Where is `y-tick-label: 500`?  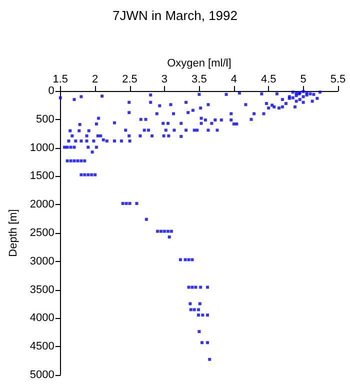
y-tick-label: 500 is located at coordinates (45, 119).